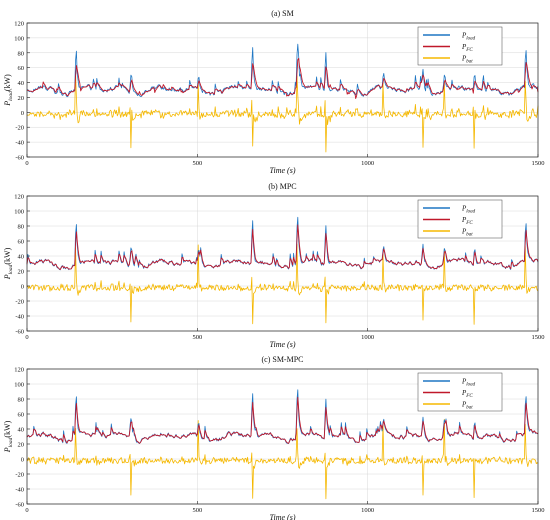 The height and width of the screenshot is (520, 550). What do you see at coordinates (282, 359) in the screenshot?
I see `chart-title: (c) SM-MPC` at bounding box center [282, 359].